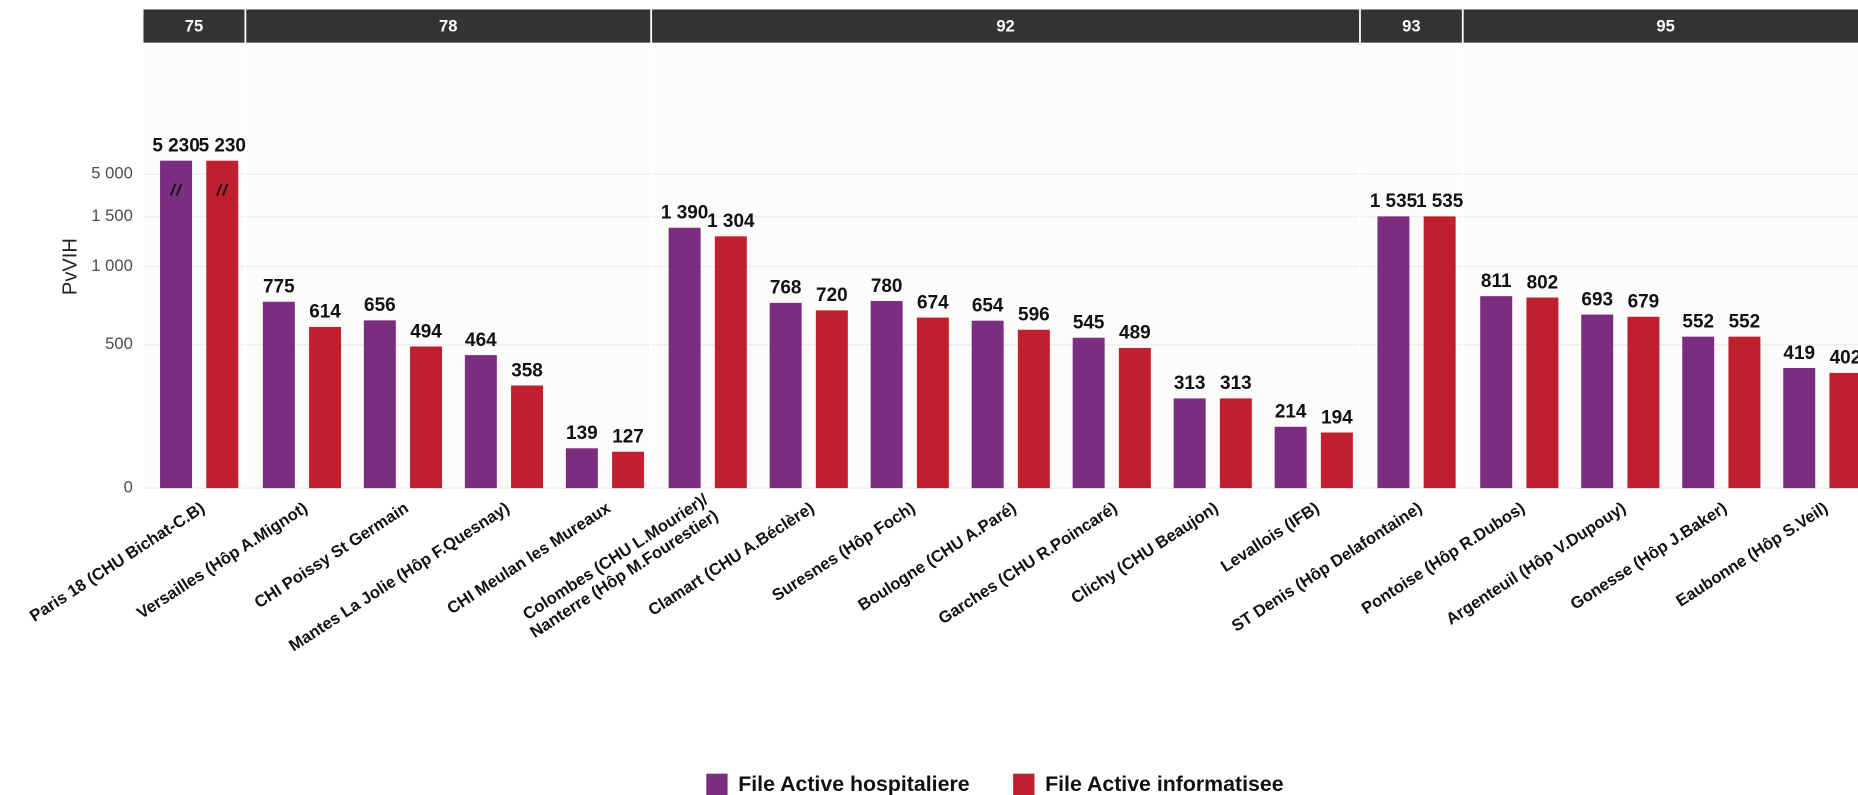 The width and height of the screenshot is (1858, 795). Describe the element at coordinates (1799, 353) in the screenshot. I see `value-label: 419` at that location.